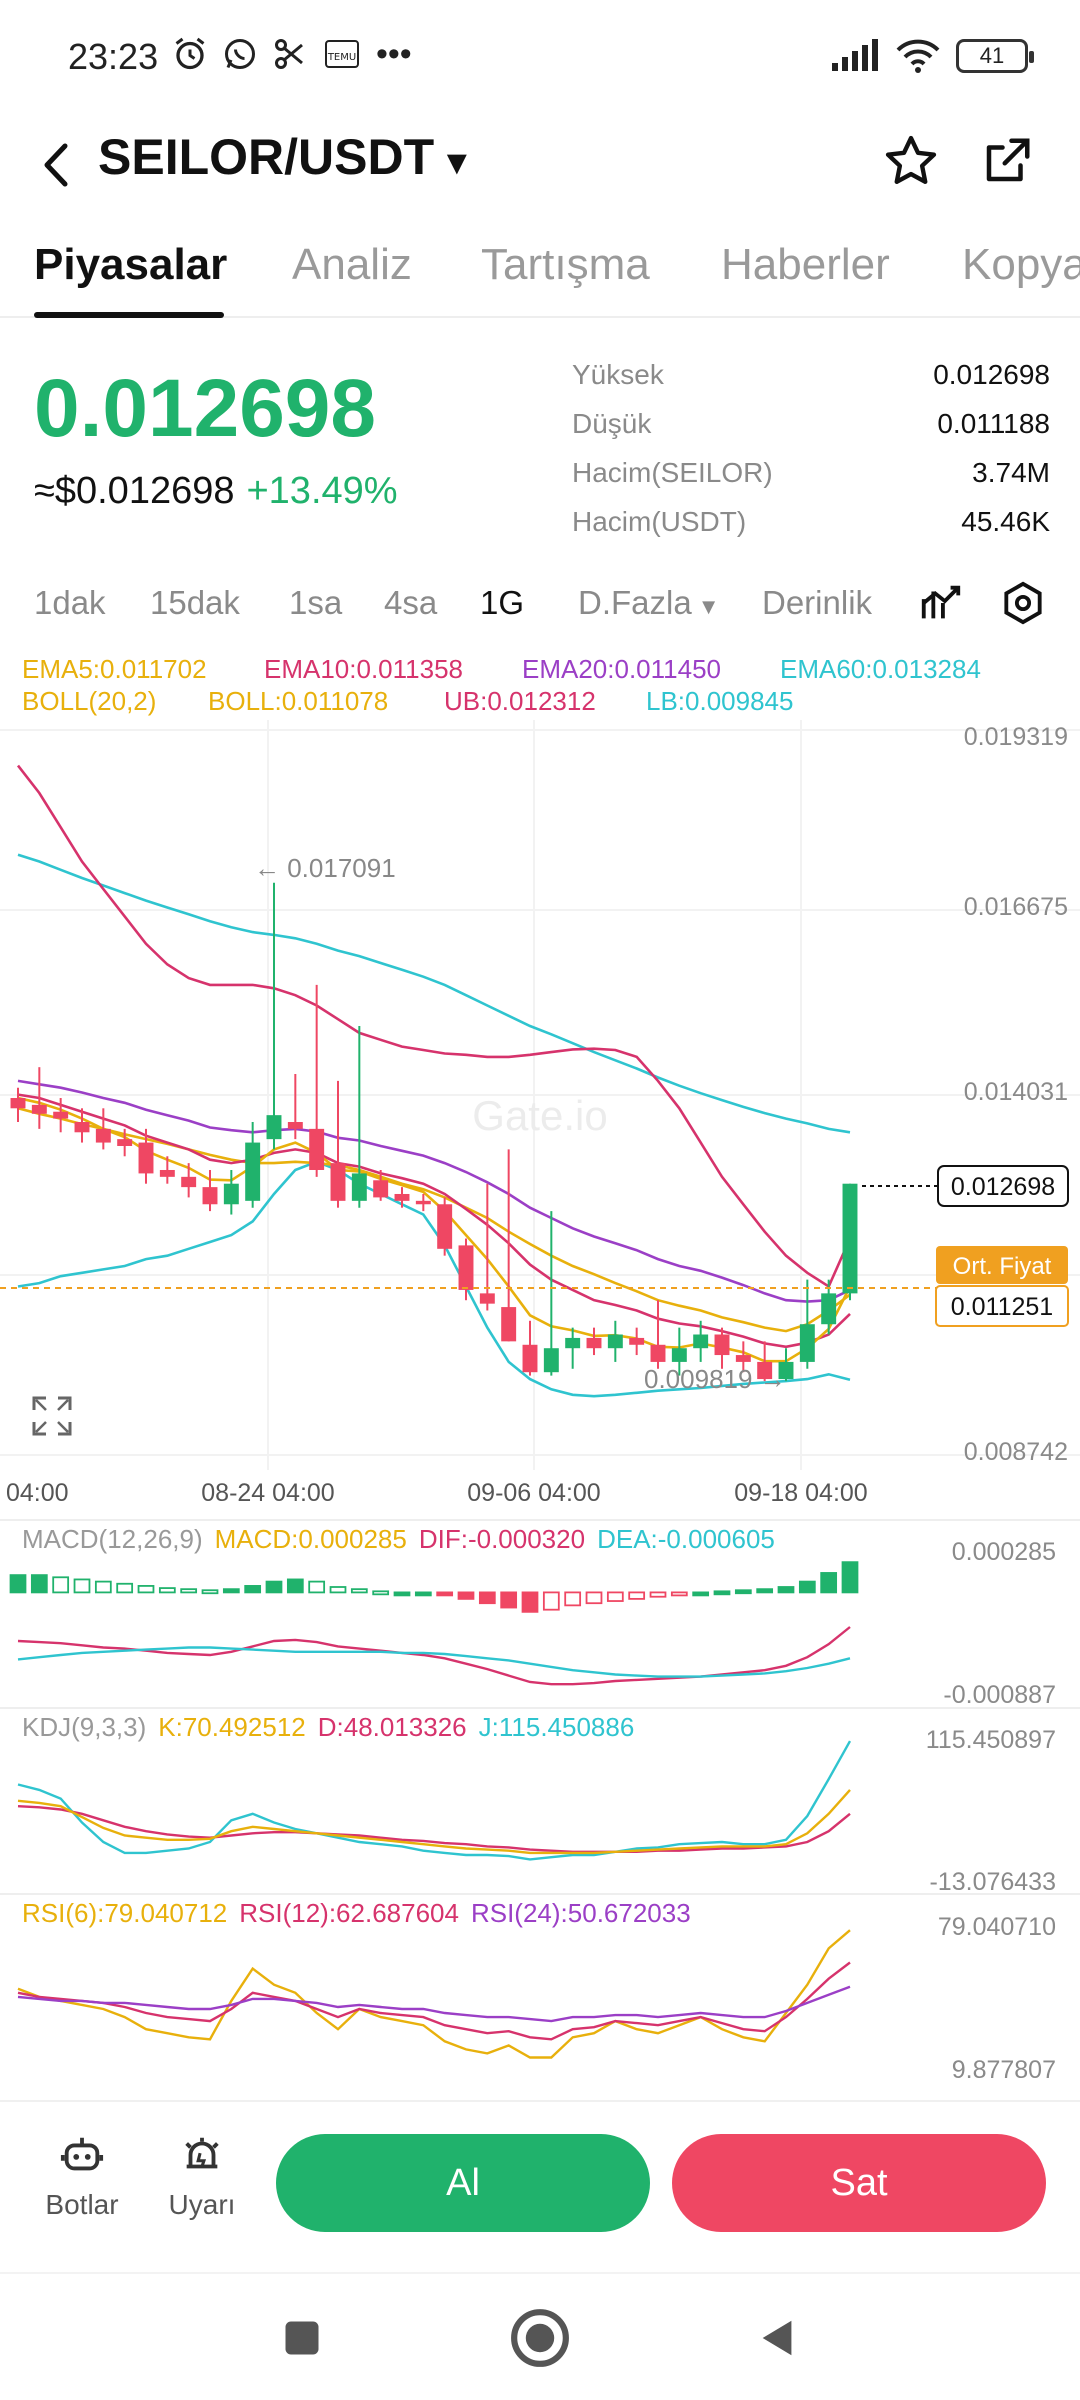 The height and width of the screenshot is (2400, 1080). I want to click on macd-pane, so click(434, 1623).